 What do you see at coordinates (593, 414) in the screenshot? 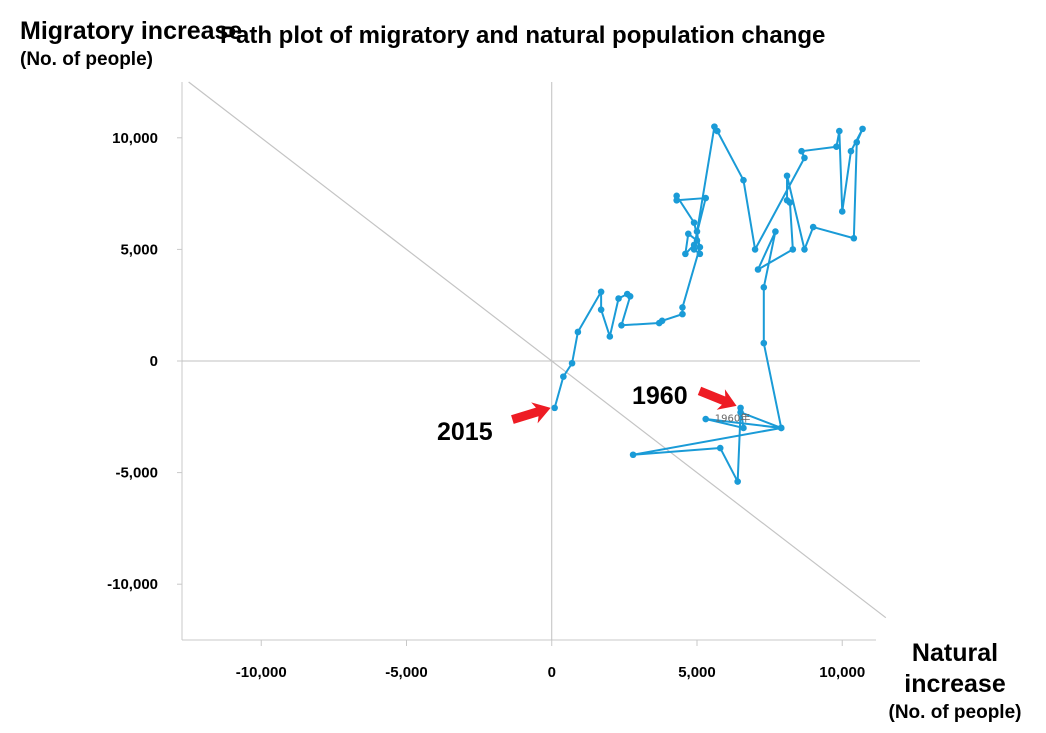
I see `annotations-group: 1960 2015 1960年` at bounding box center [593, 414].